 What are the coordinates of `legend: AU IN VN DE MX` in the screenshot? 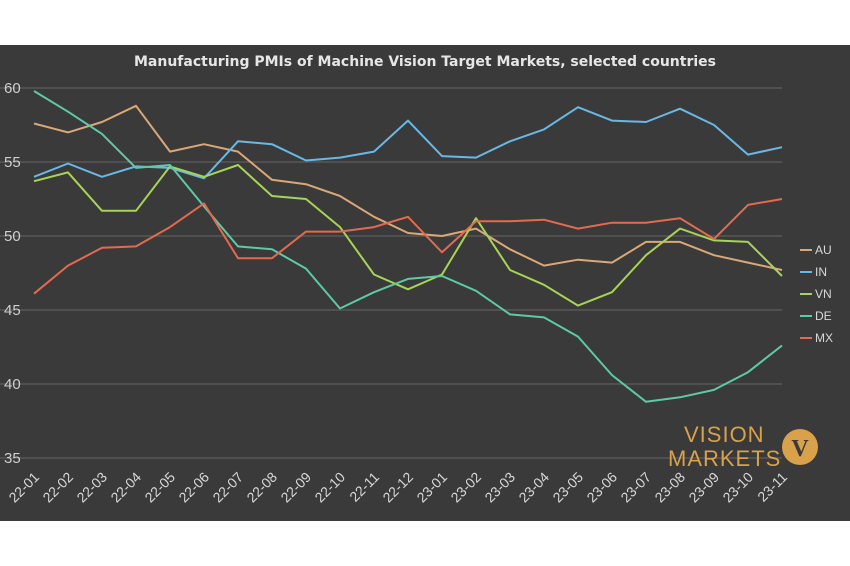 It's located at (816, 294).